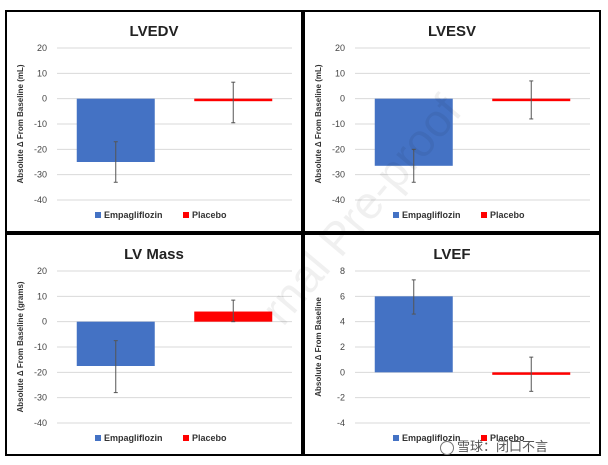 The image size is (608, 465). I want to click on y-axis-label: Absolute Δ From Baseline (grams), so click(20, 346).